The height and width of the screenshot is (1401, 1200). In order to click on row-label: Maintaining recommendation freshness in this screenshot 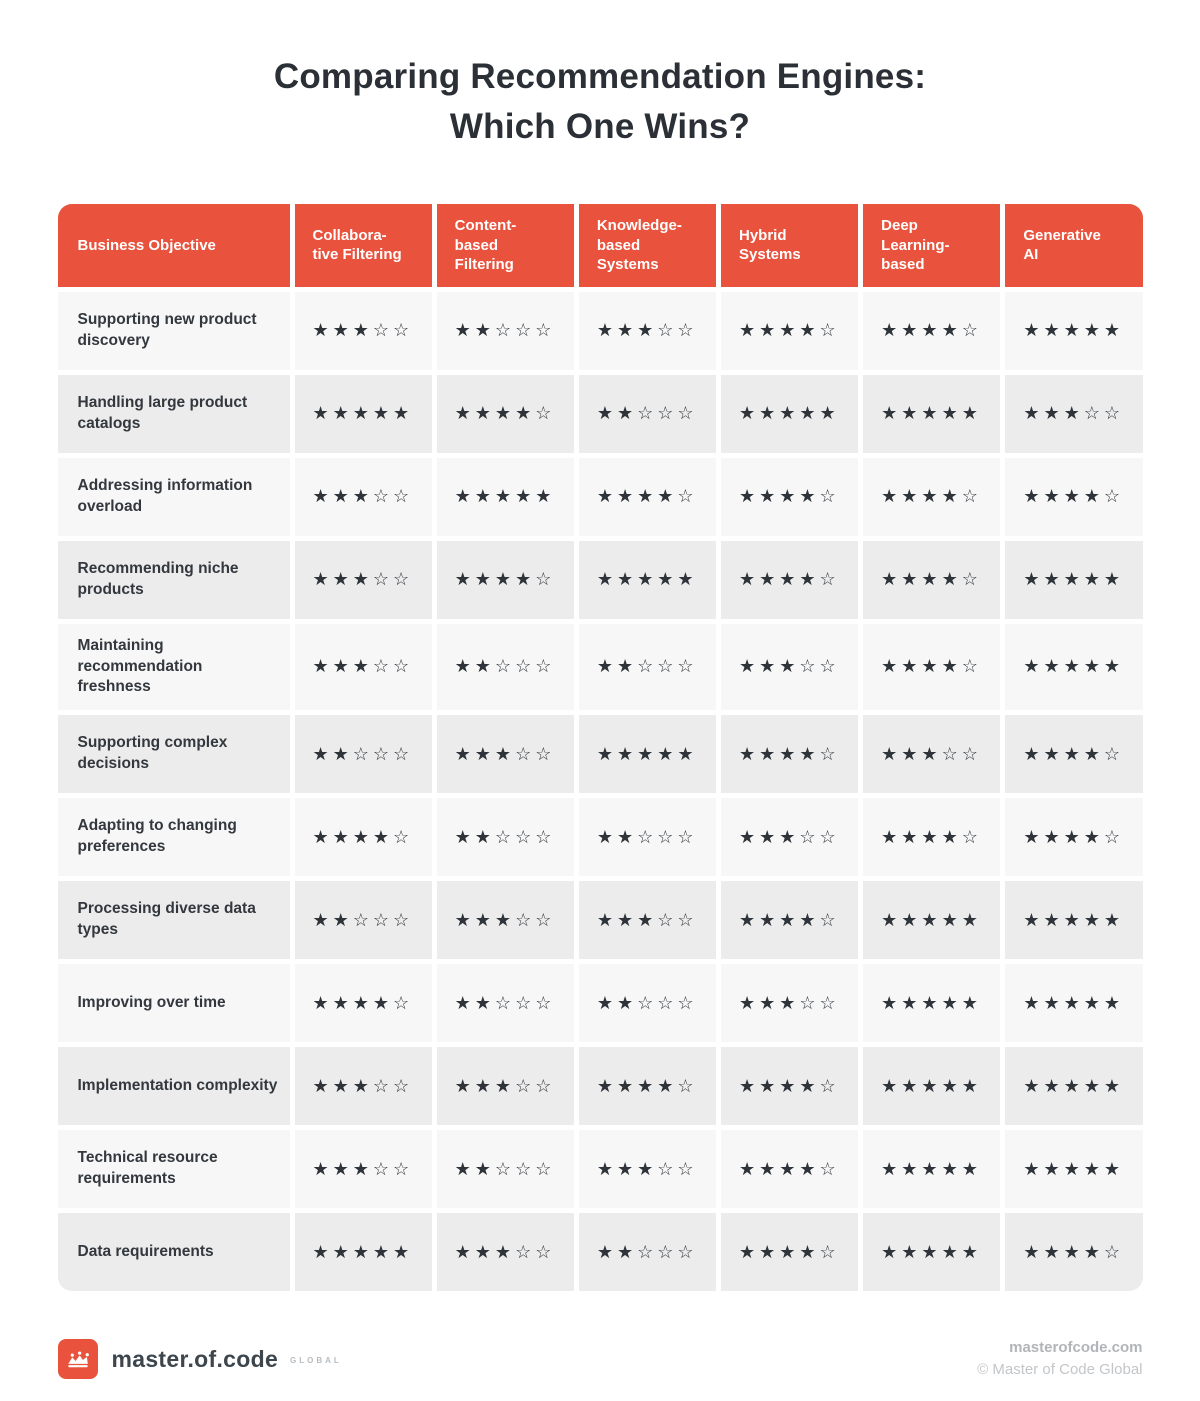, I will do `click(173, 667)`.